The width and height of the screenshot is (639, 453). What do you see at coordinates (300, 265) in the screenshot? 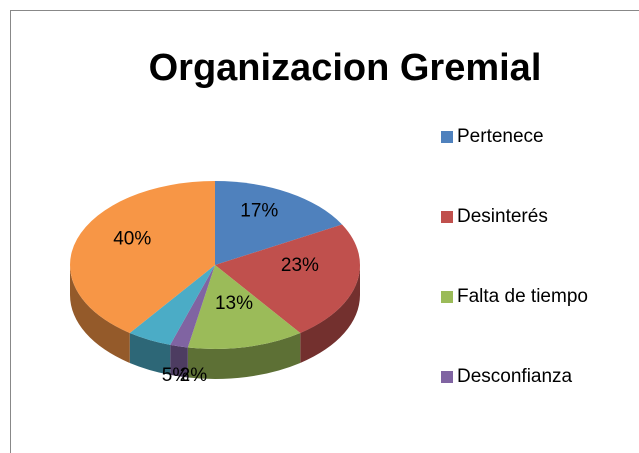
I see `data-label: 23%` at bounding box center [300, 265].